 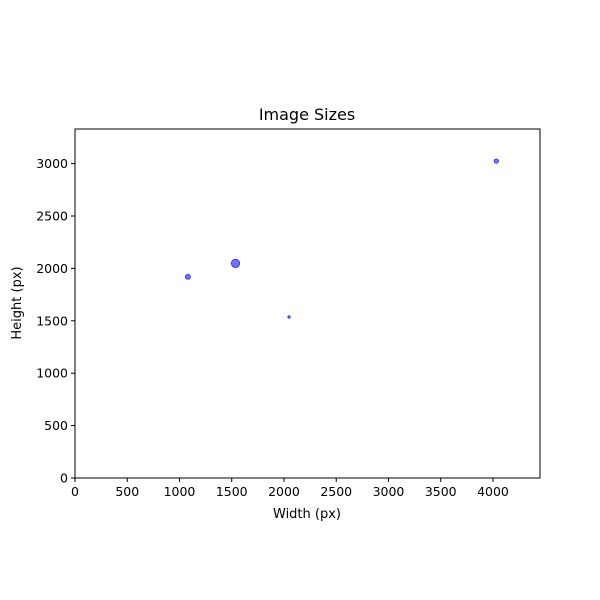 What do you see at coordinates (52, 320) in the screenshot?
I see `y-tick-label: 1500` at bounding box center [52, 320].